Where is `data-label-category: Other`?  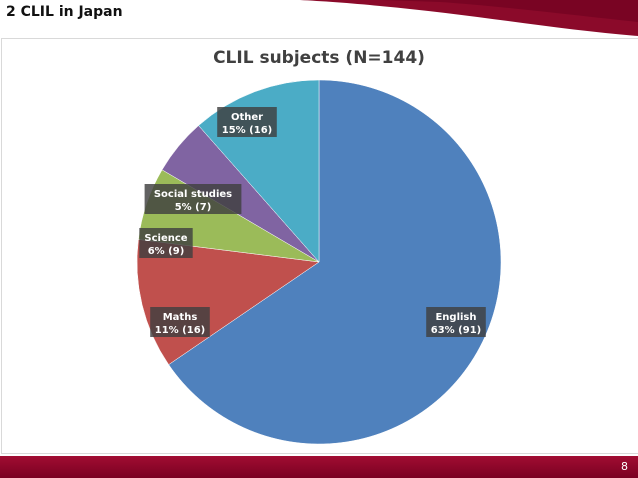
data-label-category: Other is located at coordinates (247, 117).